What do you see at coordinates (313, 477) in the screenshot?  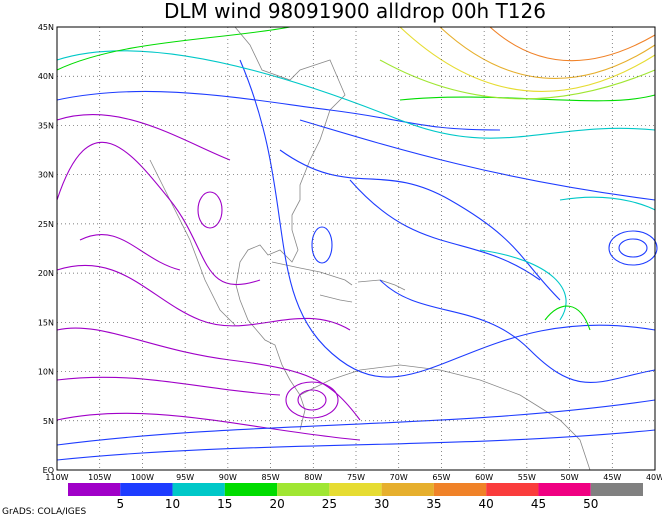 I see `lon-label: 80W` at bounding box center [313, 477].